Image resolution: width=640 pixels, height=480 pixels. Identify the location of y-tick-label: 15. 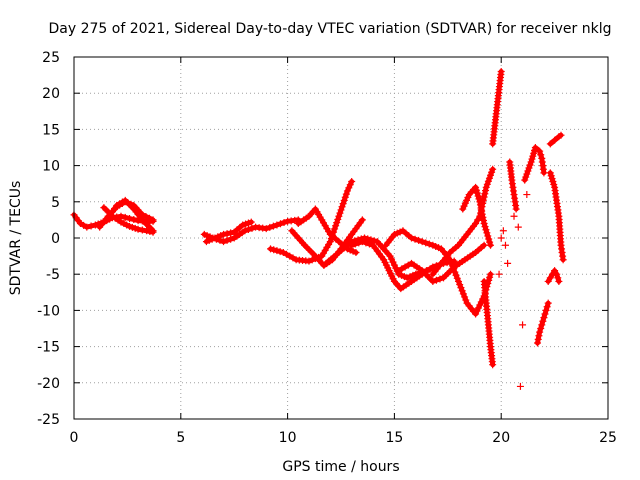
(51, 130).